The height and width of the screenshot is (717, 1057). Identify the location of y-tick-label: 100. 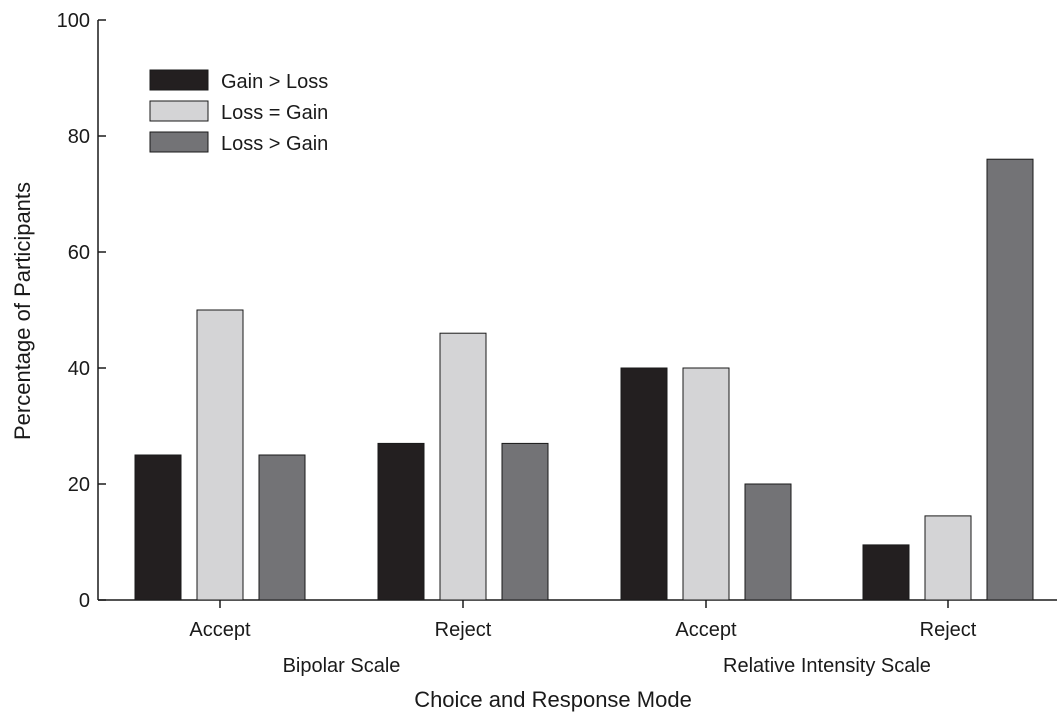
(73, 21).